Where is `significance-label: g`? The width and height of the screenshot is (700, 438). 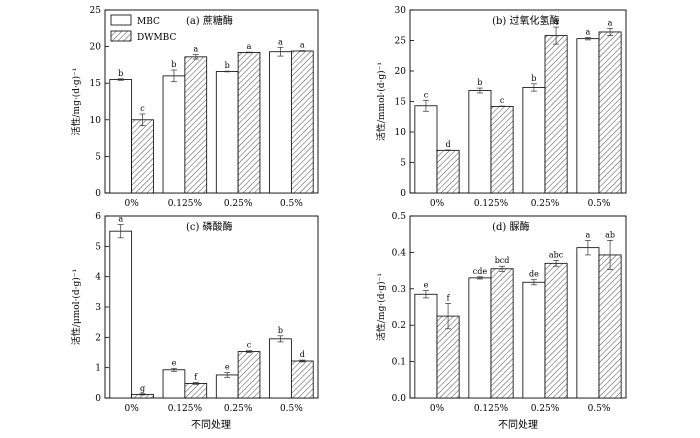
significance-label: g is located at coordinates (142, 388).